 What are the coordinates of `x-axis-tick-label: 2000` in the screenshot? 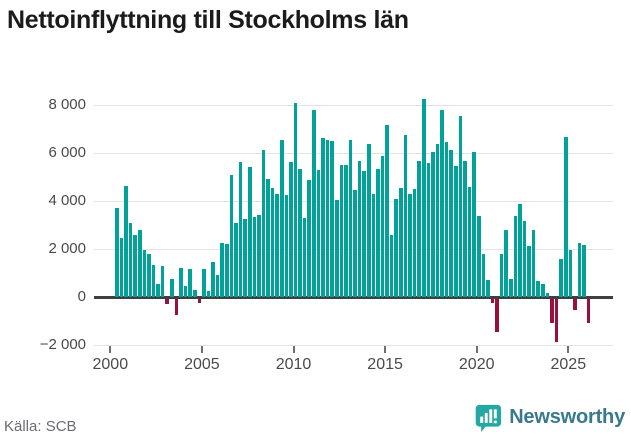 It's located at (110, 364).